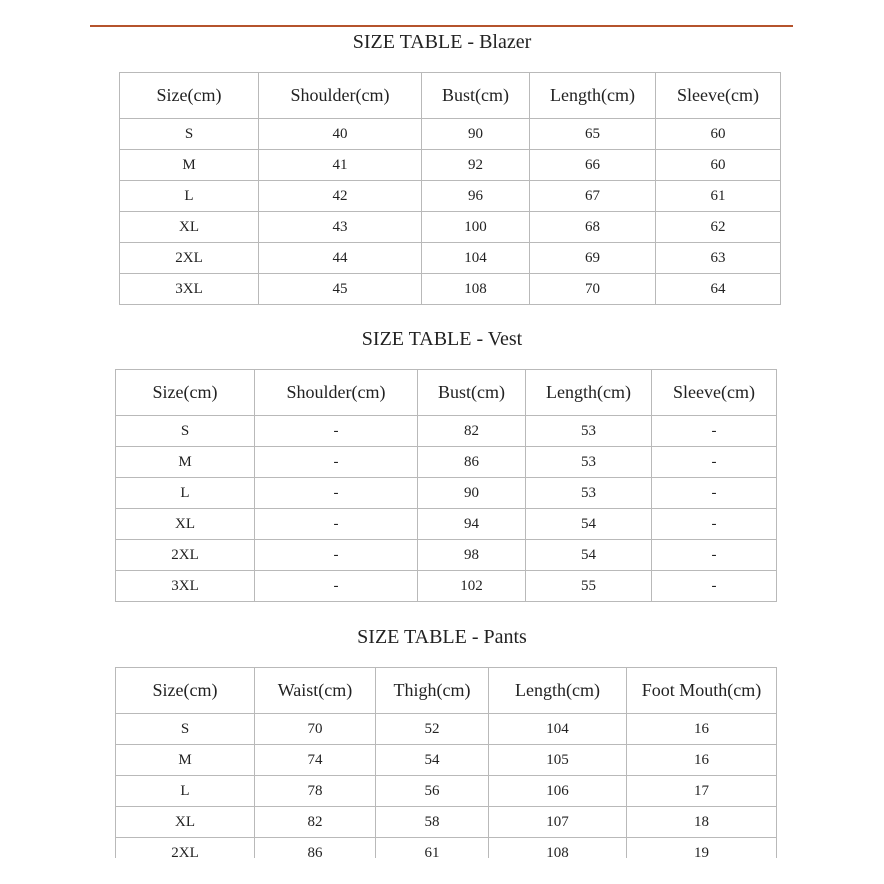 This screenshot has height=884, width=884. I want to click on table-cell: 56, so click(432, 791).